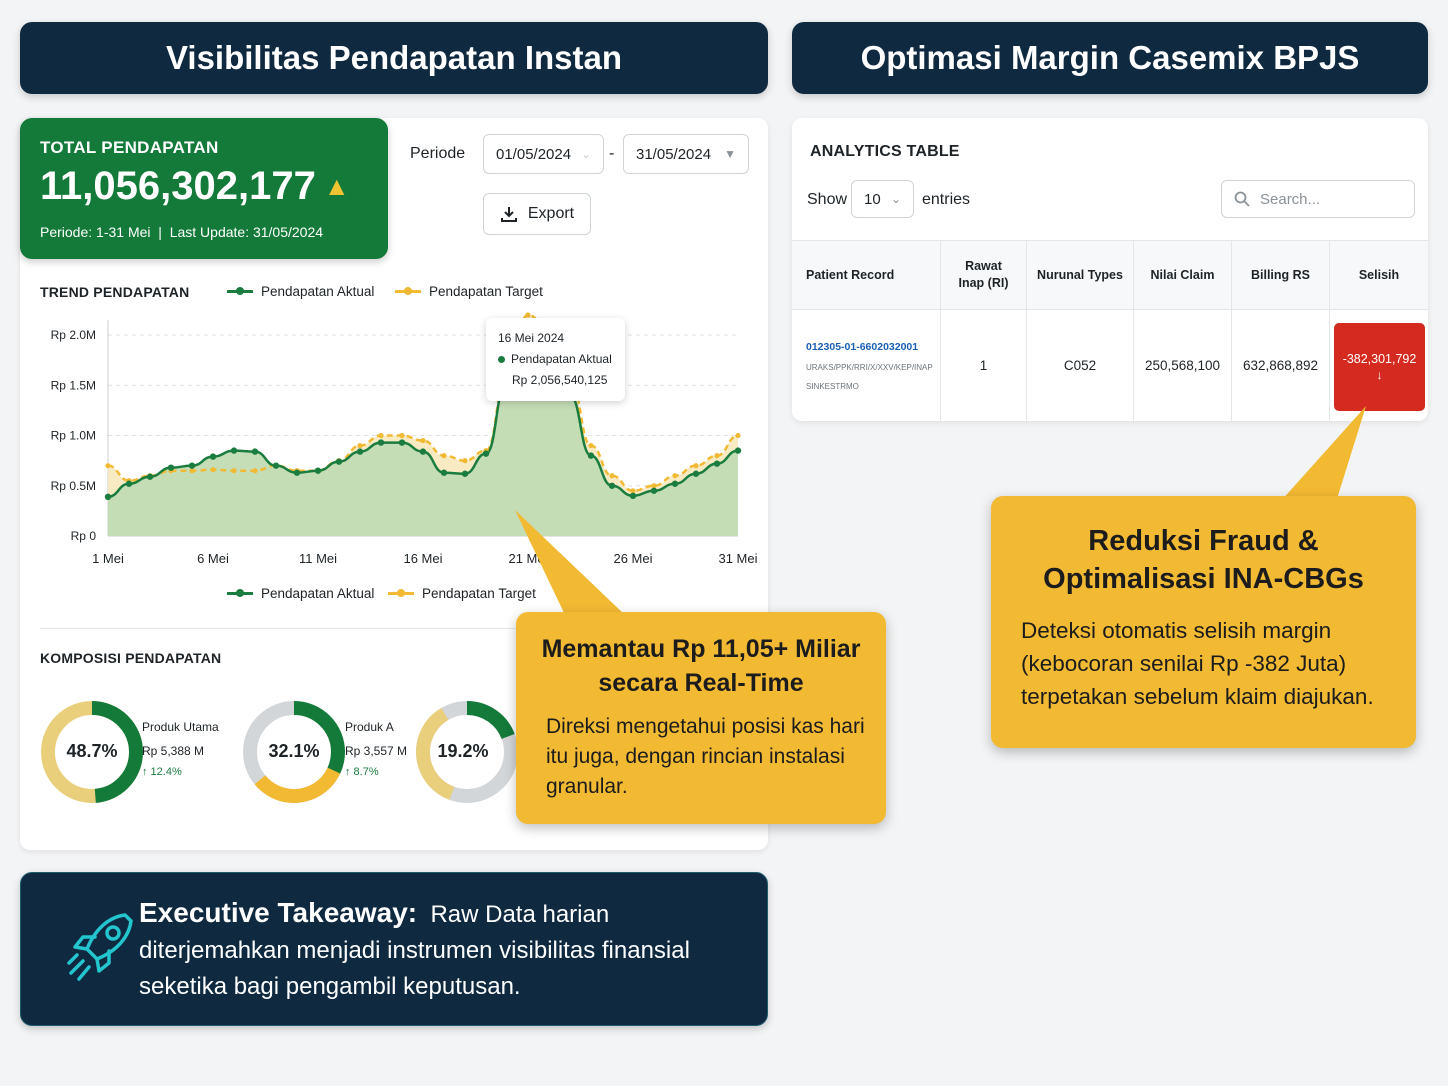  What do you see at coordinates (686, 154) in the screenshot?
I see `date-to-input: 31/05/2024 ▼` at bounding box center [686, 154].